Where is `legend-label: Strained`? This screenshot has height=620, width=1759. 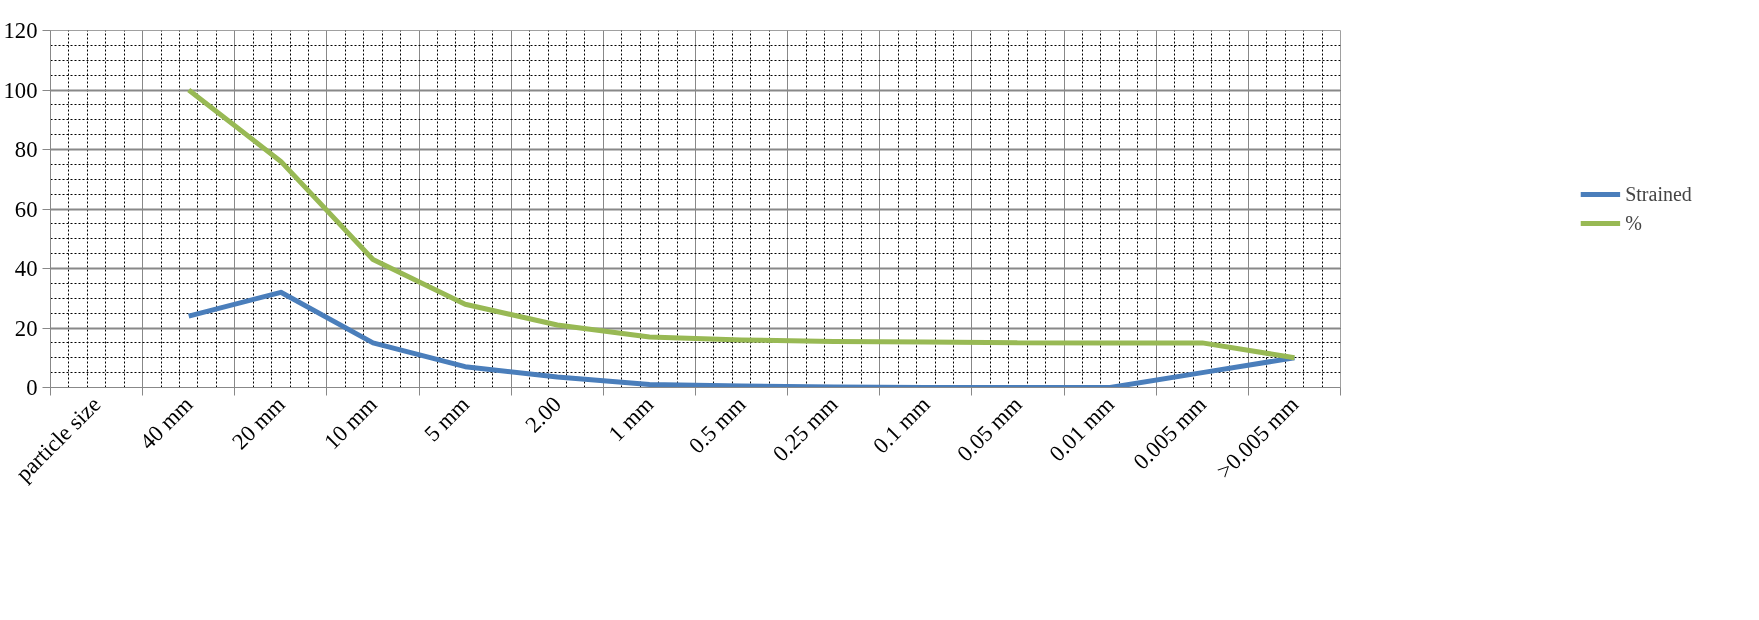
legend-label: Strained is located at coordinates (1658, 194).